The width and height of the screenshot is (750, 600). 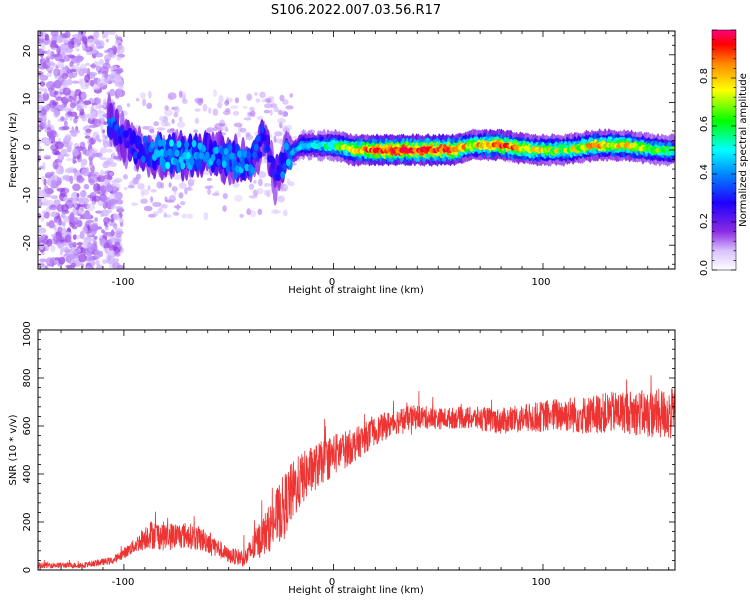 I want to click on colorbar-tick-label: 0.4, so click(x=704, y=172).